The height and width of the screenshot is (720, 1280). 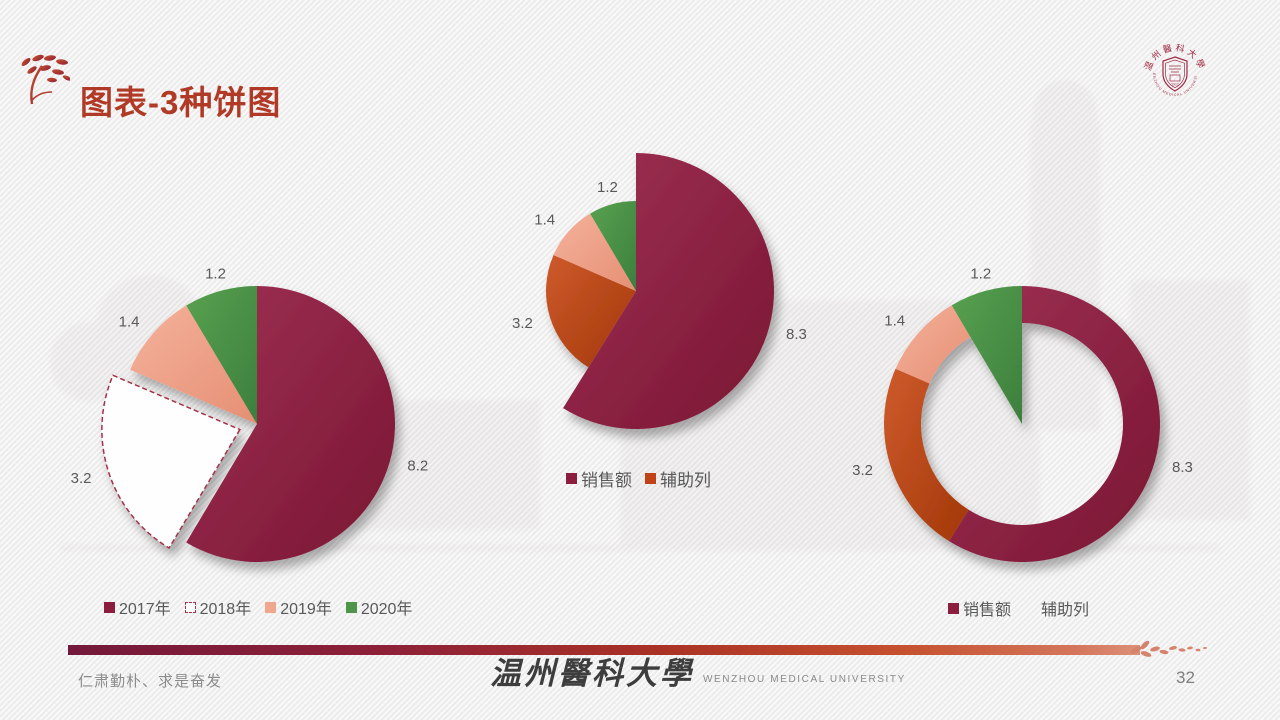 What do you see at coordinates (604, 650) in the screenshot?
I see `footer-accent-bar` at bounding box center [604, 650].